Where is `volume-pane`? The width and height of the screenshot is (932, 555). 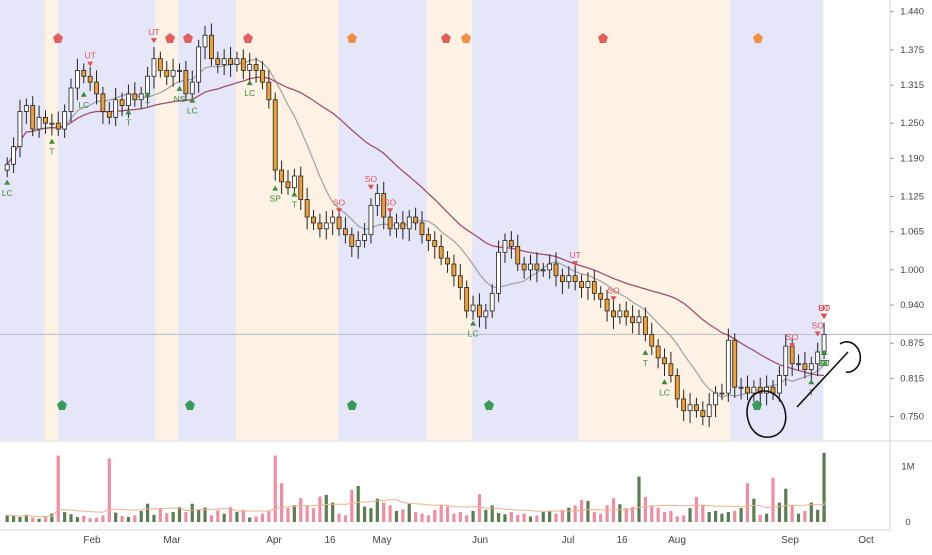 volume-pane is located at coordinates (415, 487).